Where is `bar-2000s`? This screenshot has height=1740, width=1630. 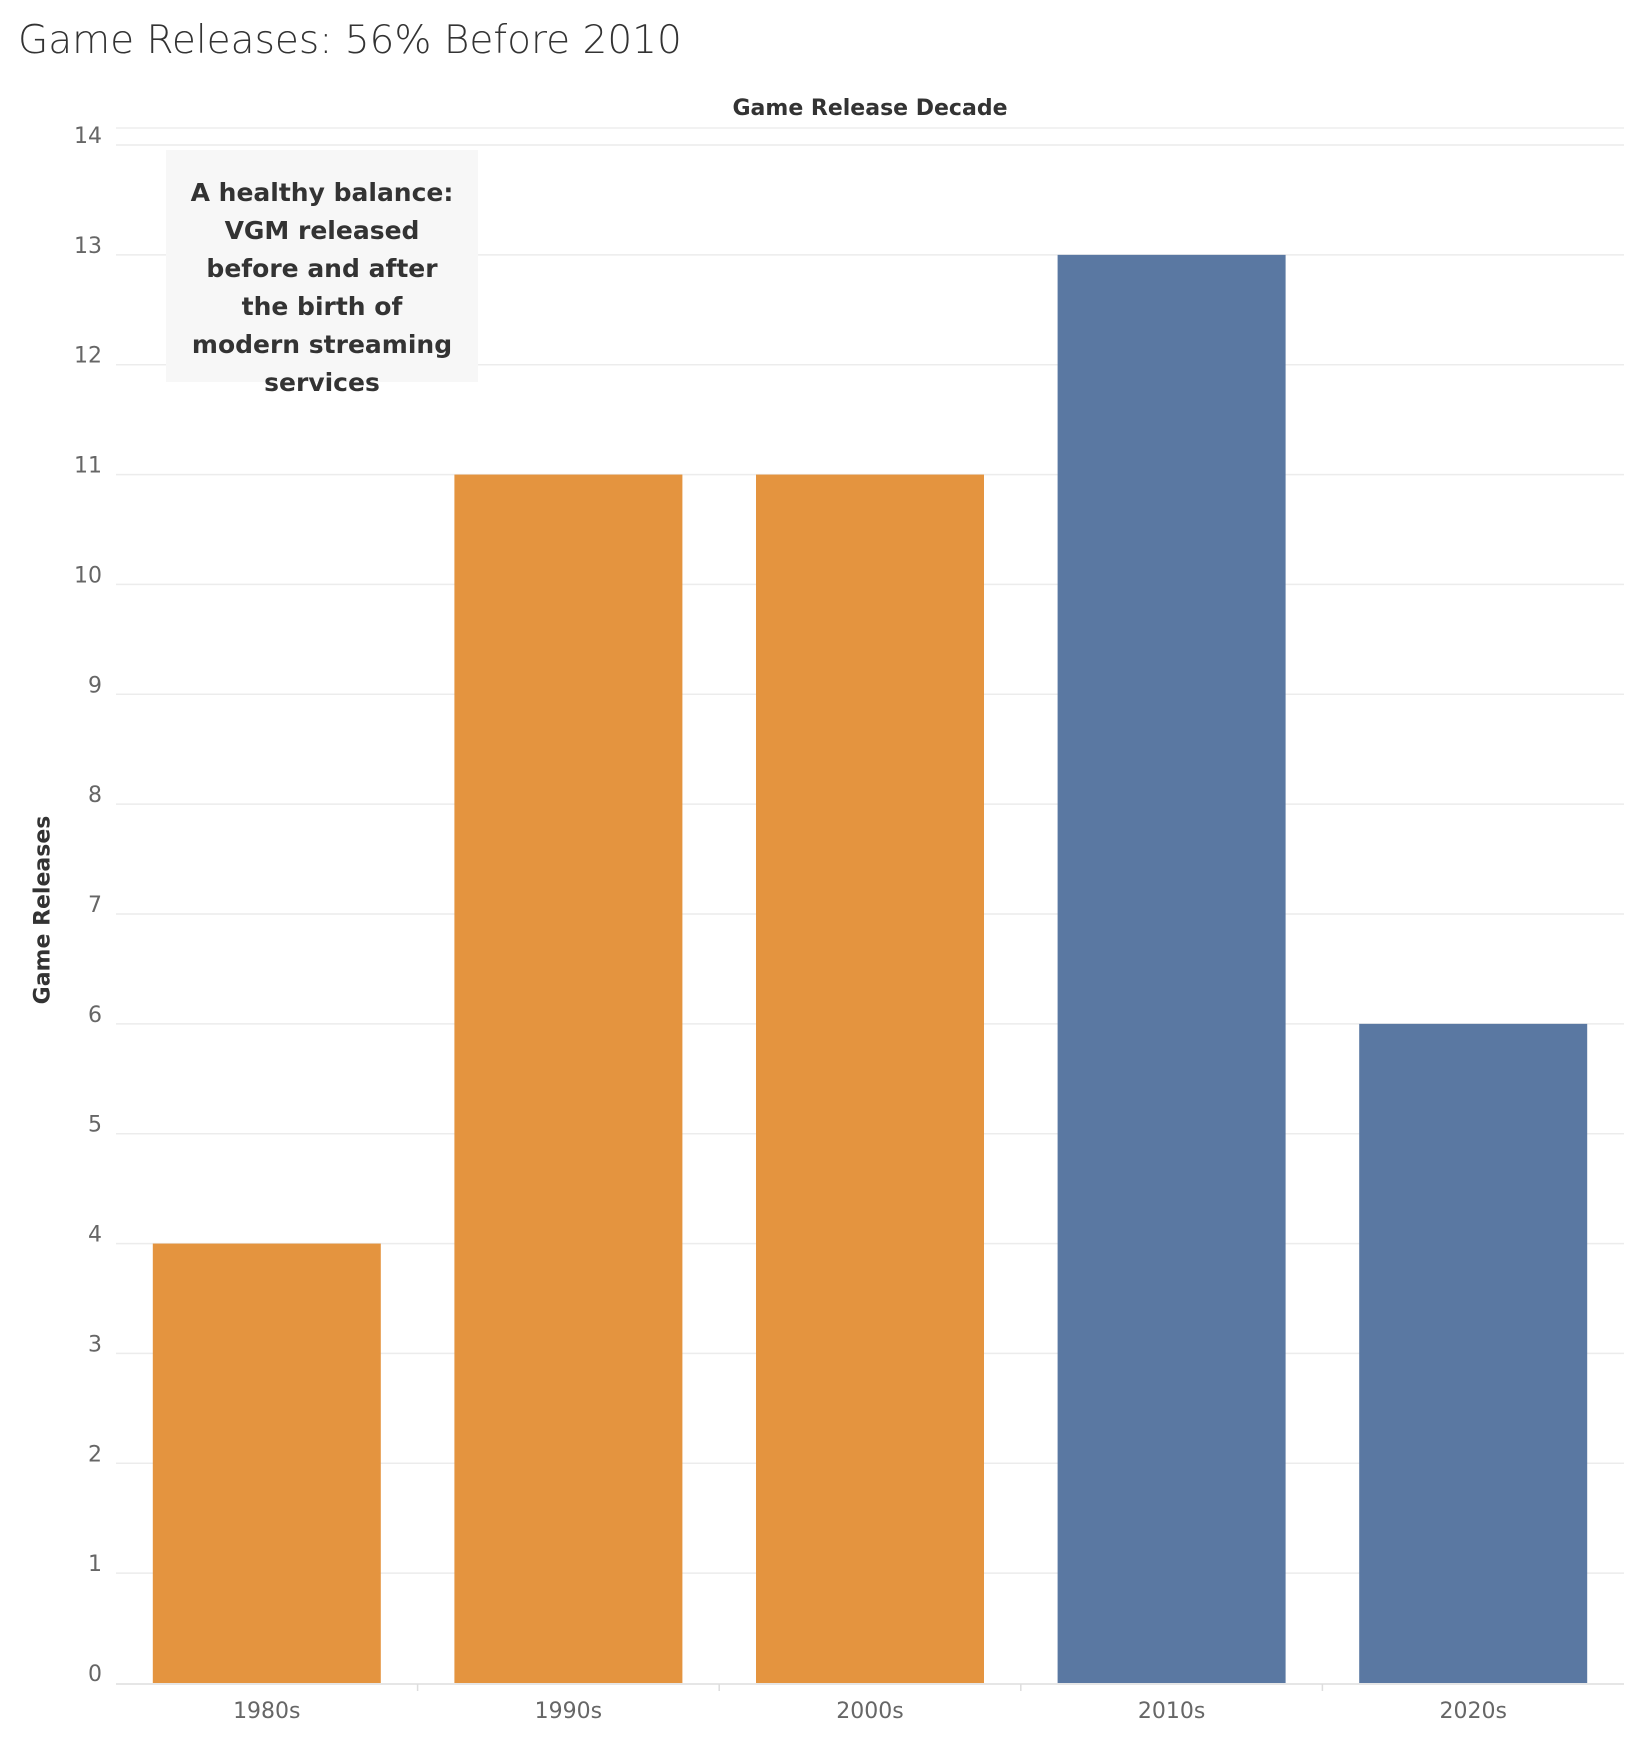
bar-2000s is located at coordinates (870, 1079).